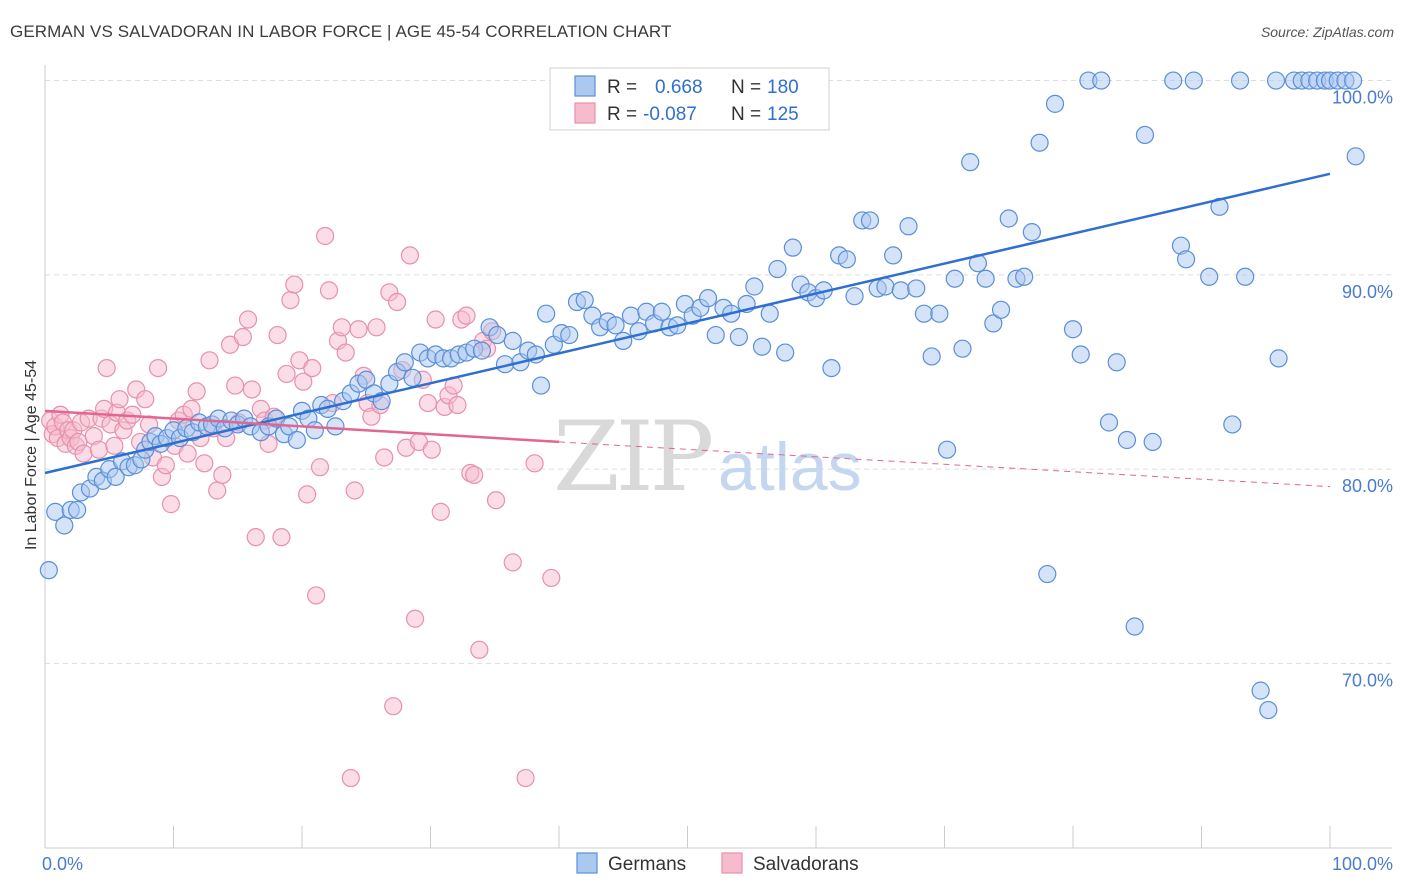 Image resolution: width=1406 pixels, height=892 pixels. I want to click on x-tick-label-0: 0.0%, so click(62, 864).